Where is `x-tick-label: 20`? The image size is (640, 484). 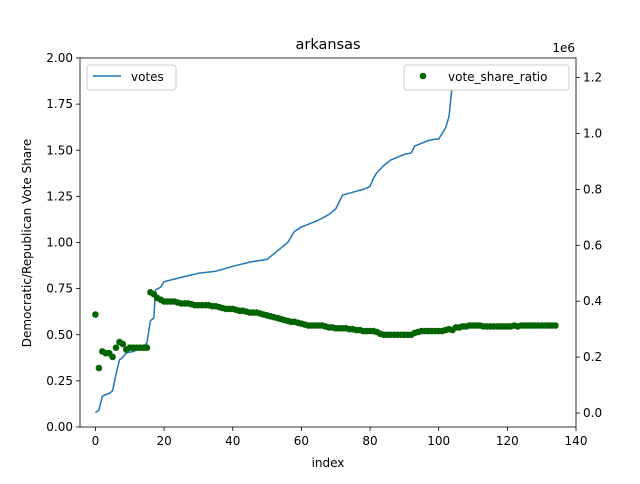
x-tick-label: 20 is located at coordinates (163, 441).